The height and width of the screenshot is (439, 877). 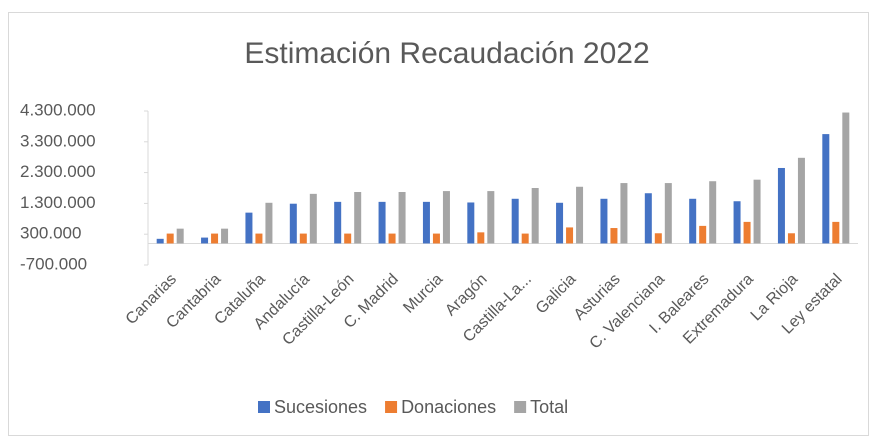 I want to click on chart-title: Estimación Recaudación 2022, so click(x=446, y=53).